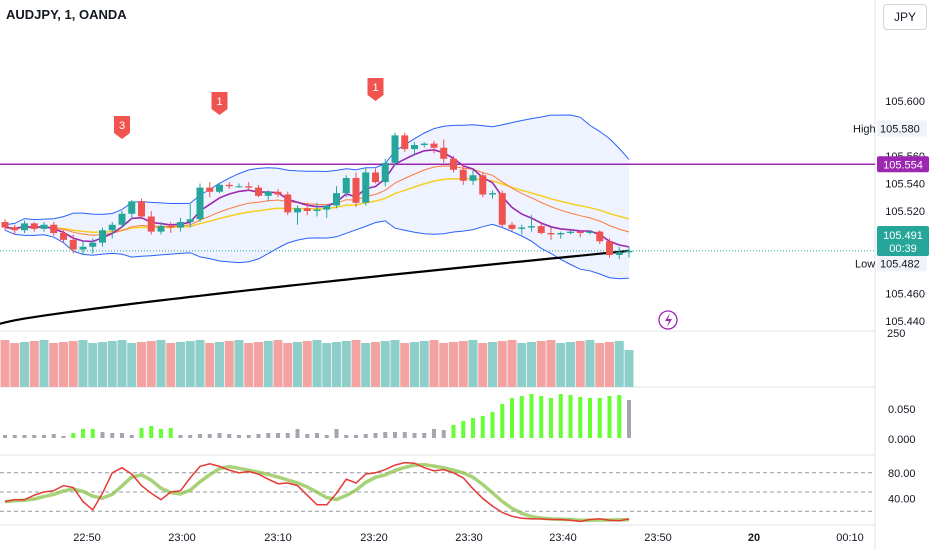 This screenshot has height=550, width=932. Describe the element at coordinates (317, 170) in the screenshot. I see `bollinger-upper-line` at that location.